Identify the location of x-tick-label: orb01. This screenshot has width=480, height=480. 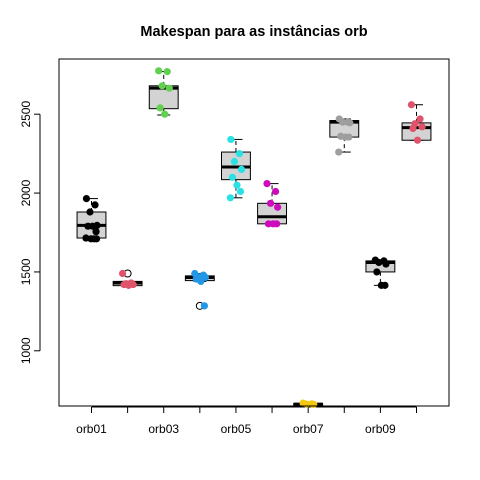
(91, 429).